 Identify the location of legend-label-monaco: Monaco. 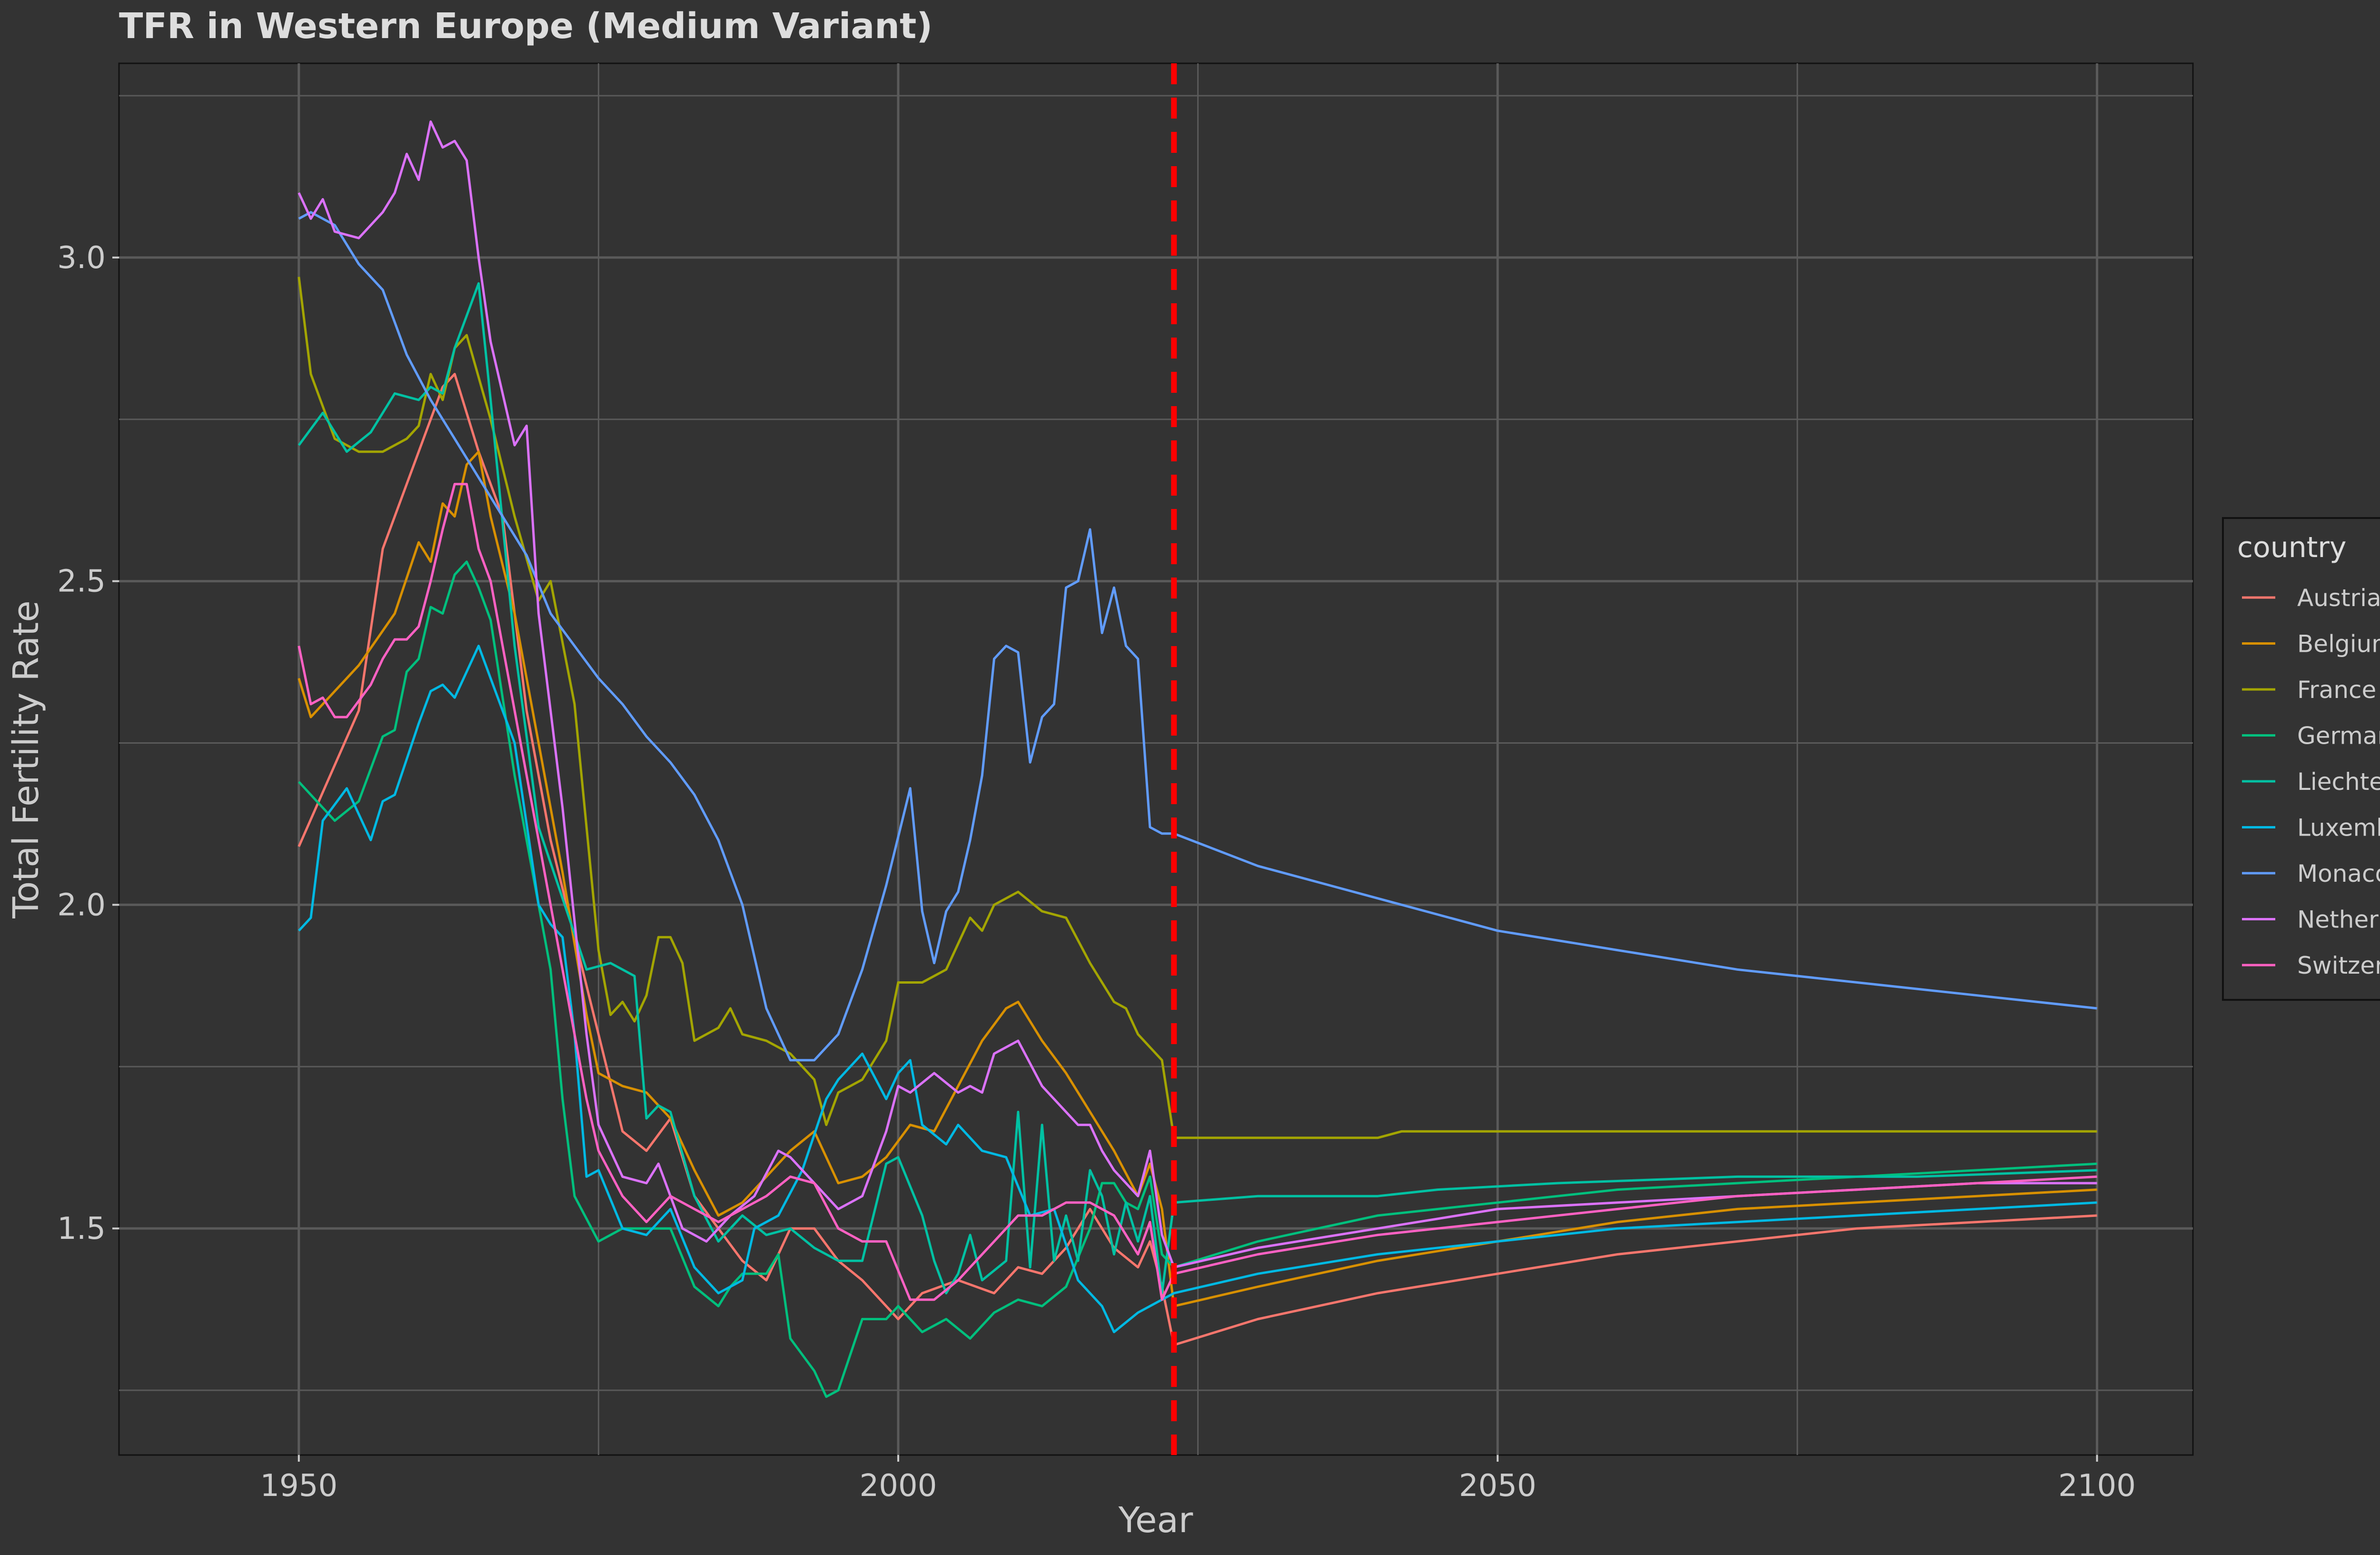
(2338, 874).